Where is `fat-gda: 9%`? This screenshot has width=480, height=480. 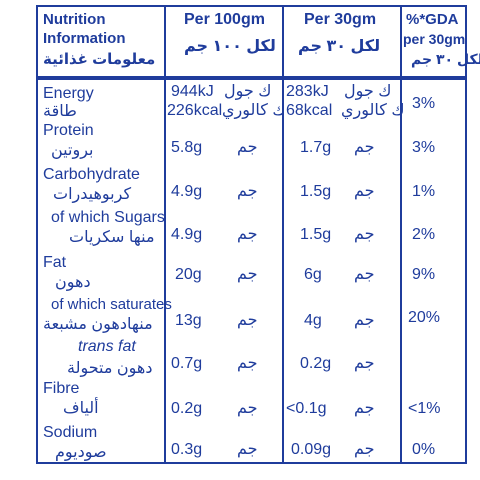 fat-gda: 9% is located at coordinates (424, 274).